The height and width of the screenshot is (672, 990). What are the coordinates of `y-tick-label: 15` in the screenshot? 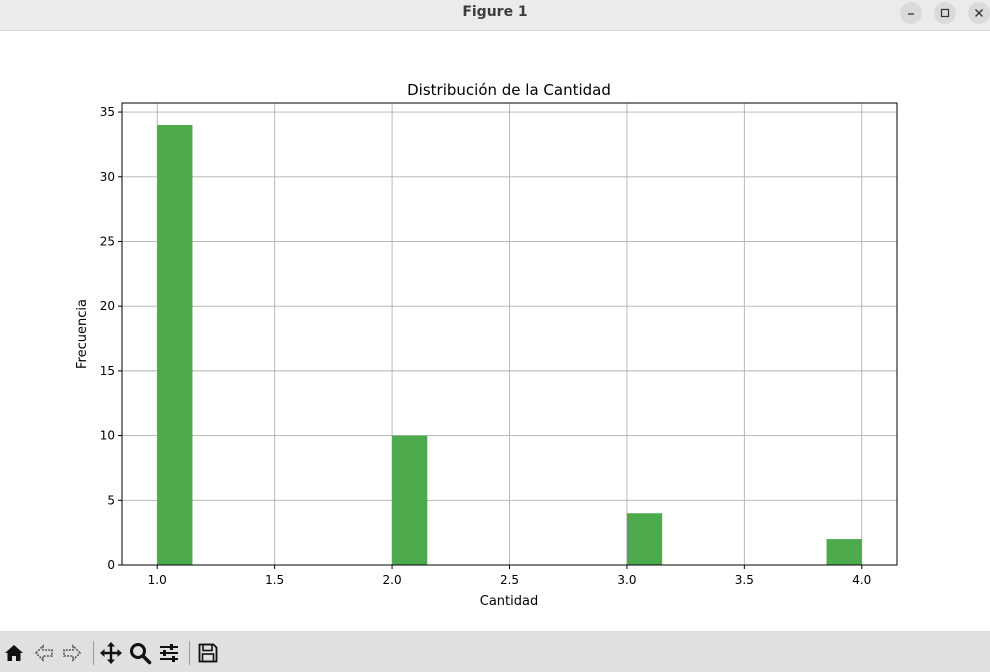 It's located at (107, 371).